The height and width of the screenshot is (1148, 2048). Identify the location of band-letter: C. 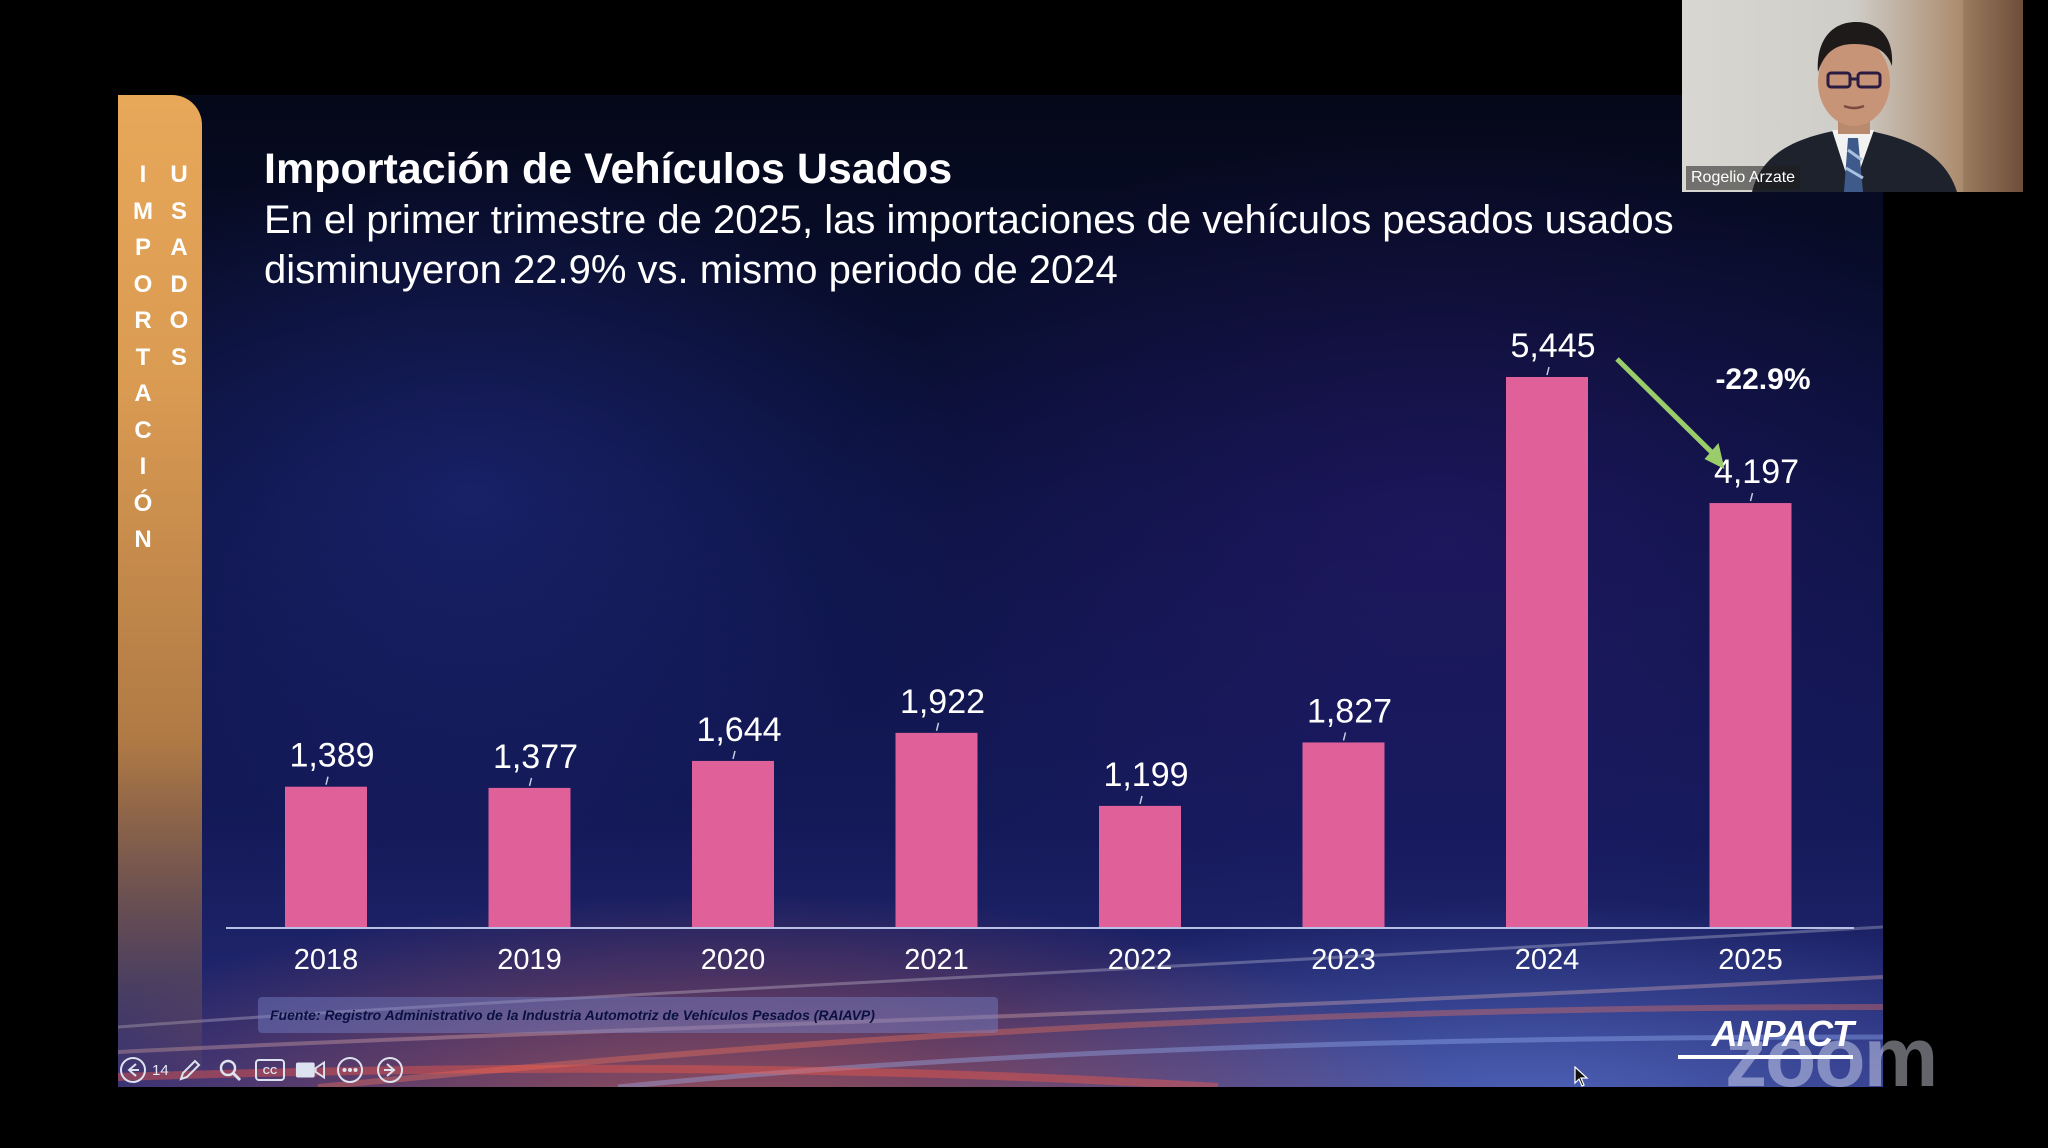
(143, 430).